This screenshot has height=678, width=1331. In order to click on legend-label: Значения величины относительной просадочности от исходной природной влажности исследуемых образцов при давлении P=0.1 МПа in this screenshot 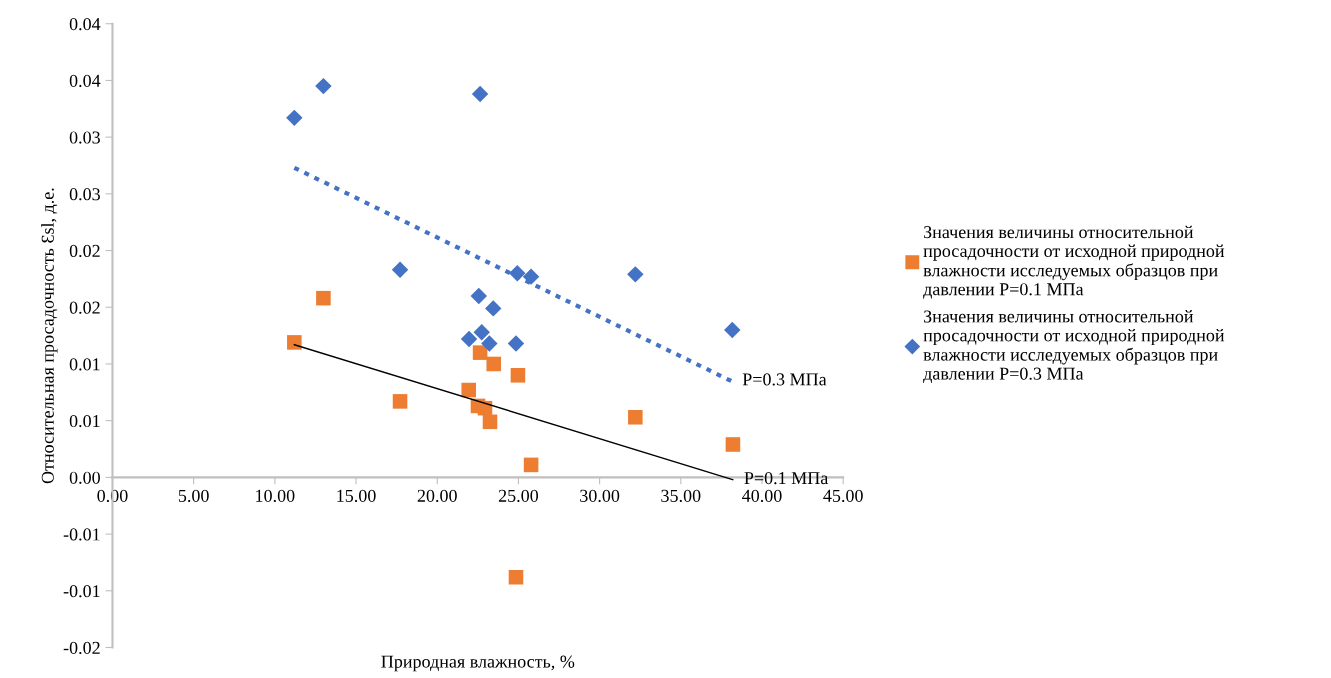, I will do `click(1074, 262)`.